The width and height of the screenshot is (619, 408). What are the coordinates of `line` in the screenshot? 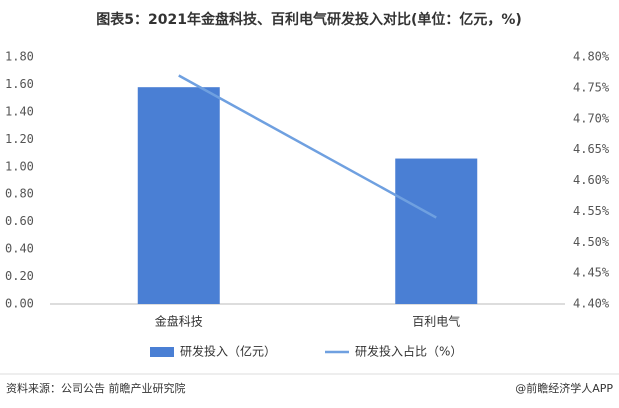 It's located at (307, 146).